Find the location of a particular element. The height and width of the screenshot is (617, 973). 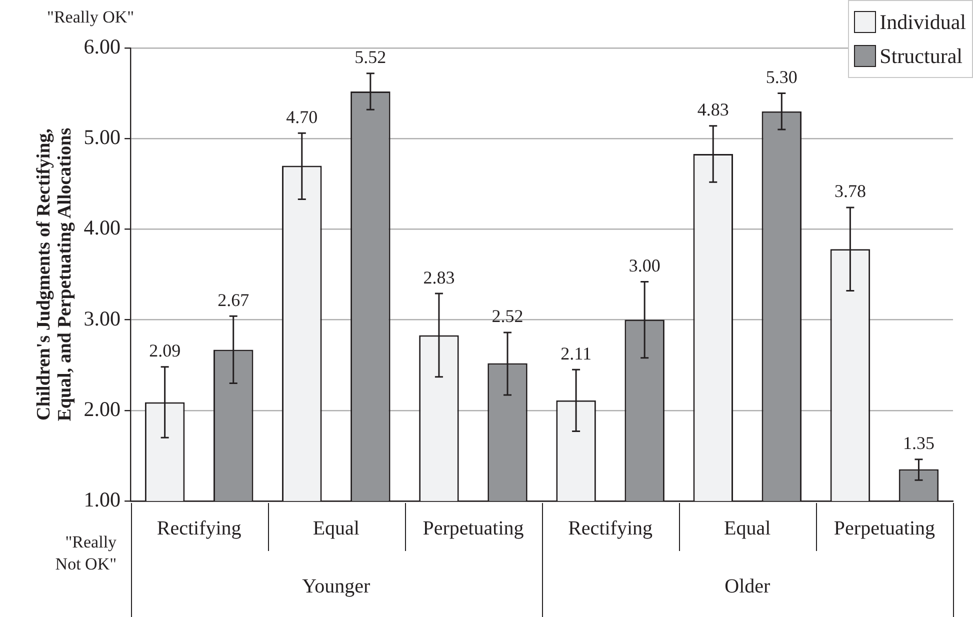

data-label: 4.83 is located at coordinates (713, 110).